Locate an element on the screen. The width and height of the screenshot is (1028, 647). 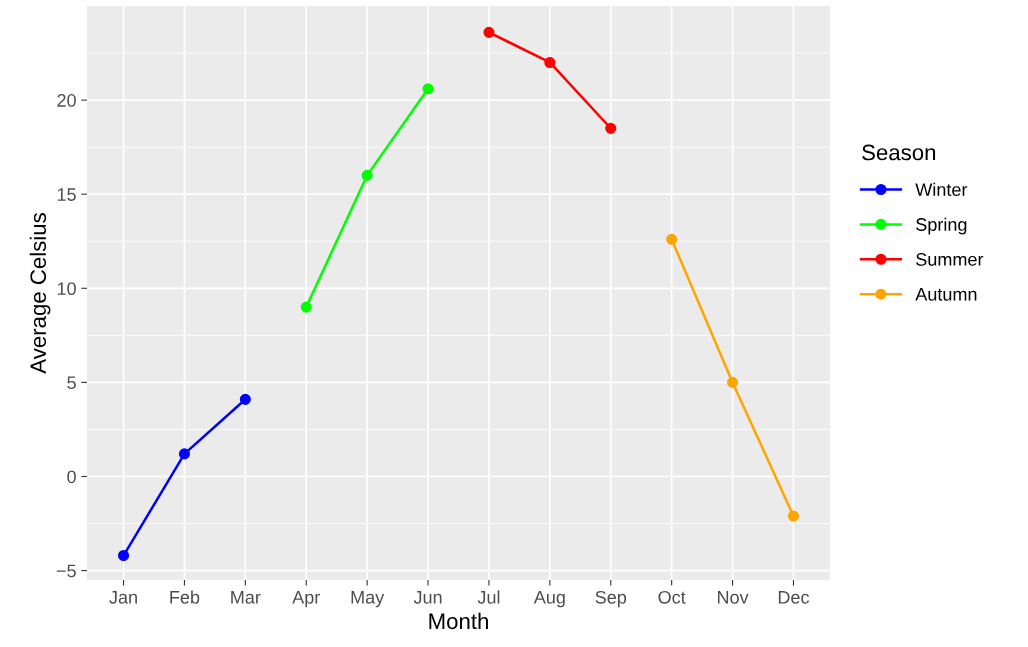
x-tick-label: Oct is located at coordinates (672, 597).